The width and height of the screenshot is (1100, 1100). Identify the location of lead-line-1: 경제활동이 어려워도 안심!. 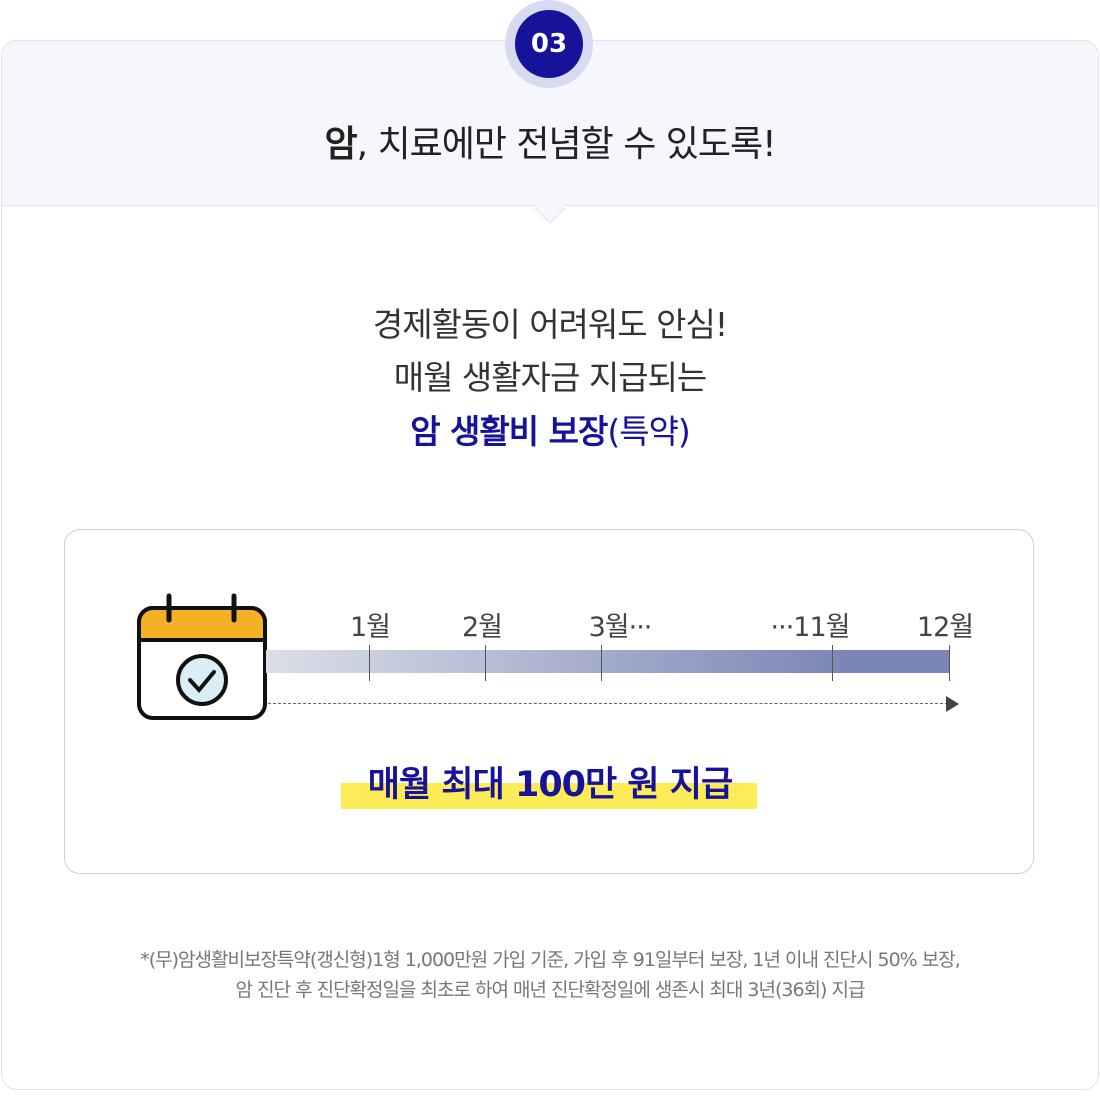
(550, 324).